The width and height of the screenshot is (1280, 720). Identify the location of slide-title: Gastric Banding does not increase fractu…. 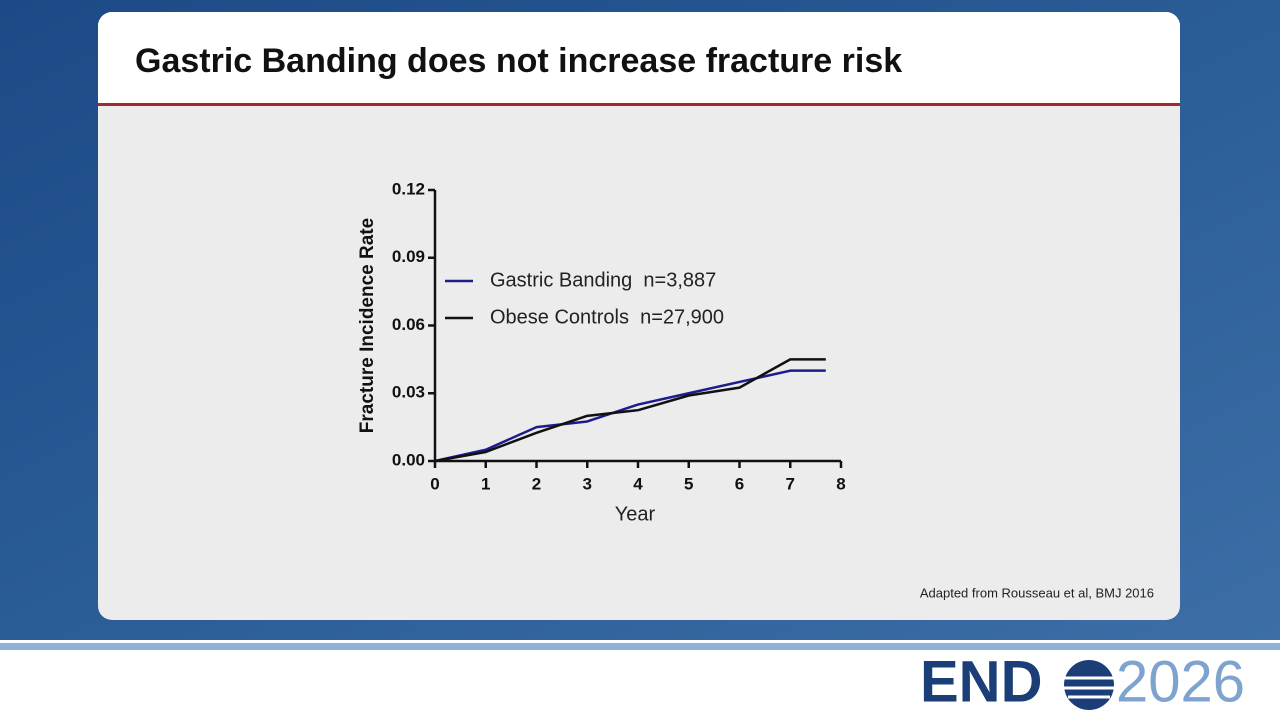
(518, 61).